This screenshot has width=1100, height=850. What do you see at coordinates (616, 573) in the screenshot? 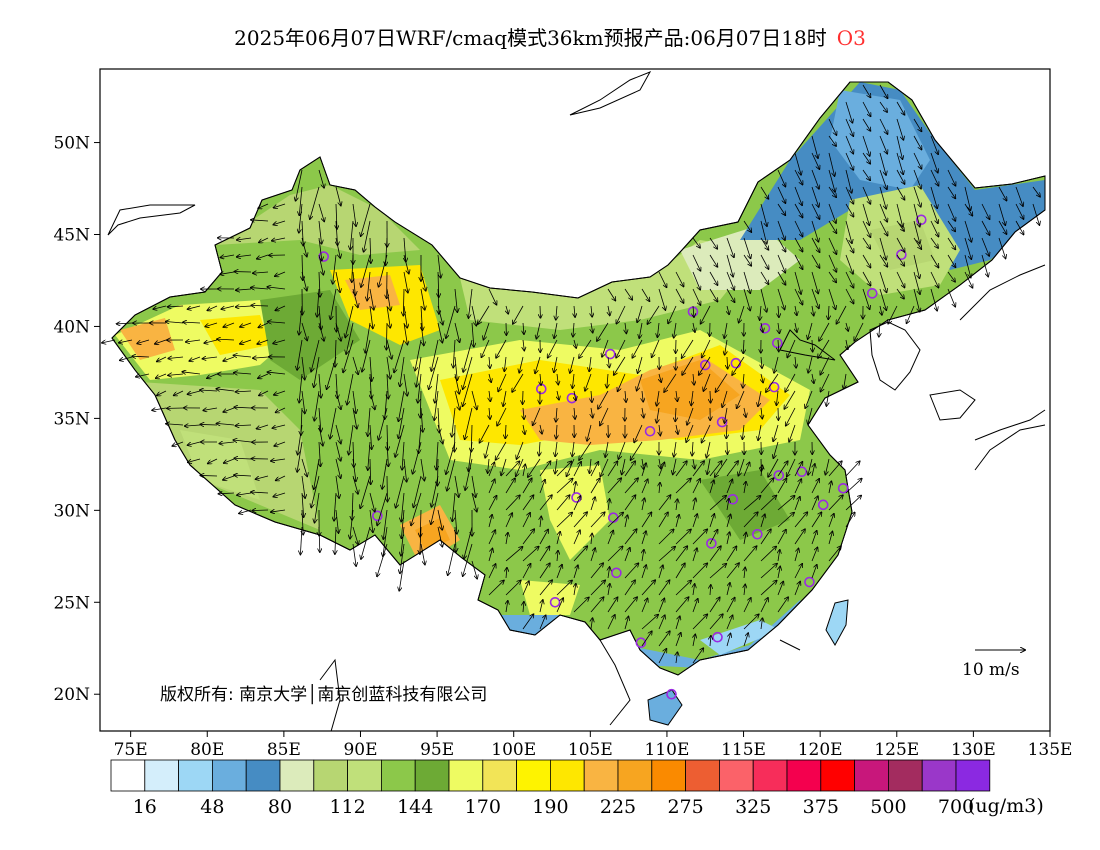
I see `station-marker` at bounding box center [616, 573].